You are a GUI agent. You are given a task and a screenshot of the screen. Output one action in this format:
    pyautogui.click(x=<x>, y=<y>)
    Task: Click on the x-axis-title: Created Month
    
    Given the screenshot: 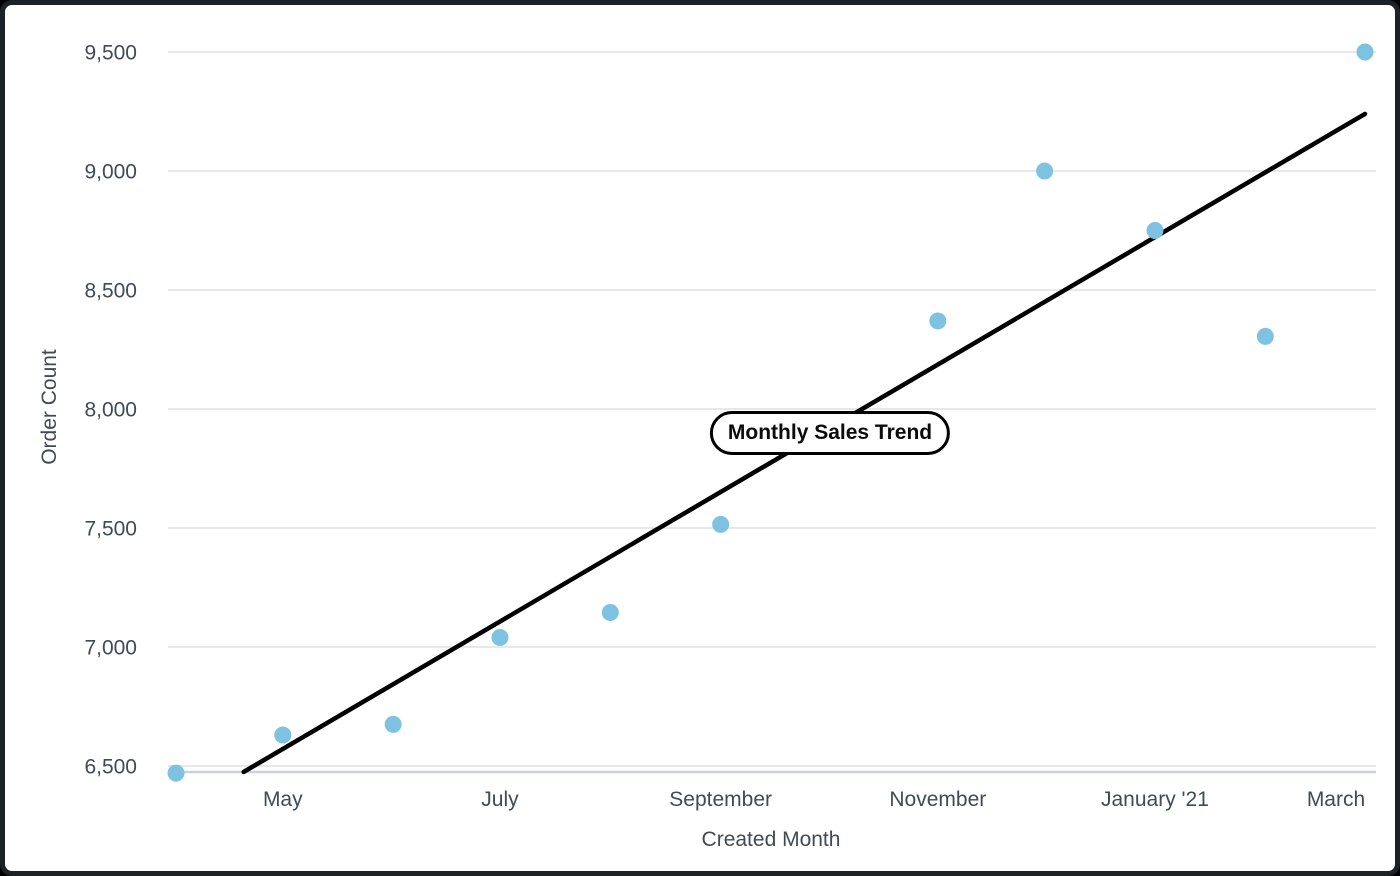 What is the action you would take?
    pyautogui.click(x=771, y=839)
    